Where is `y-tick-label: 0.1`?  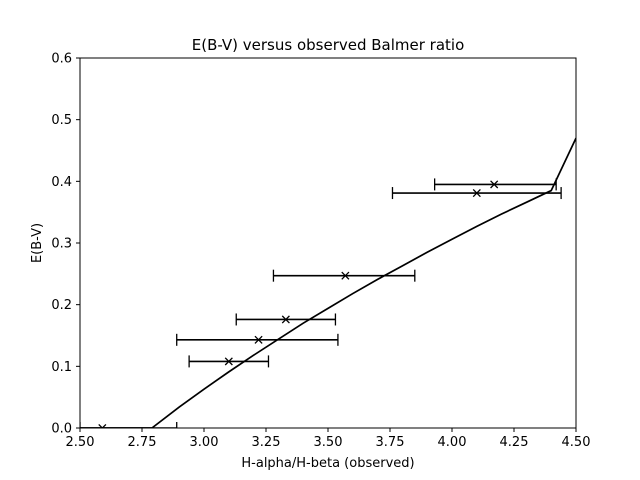 y-tick-label: 0.1 is located at coordinates (61, 367).